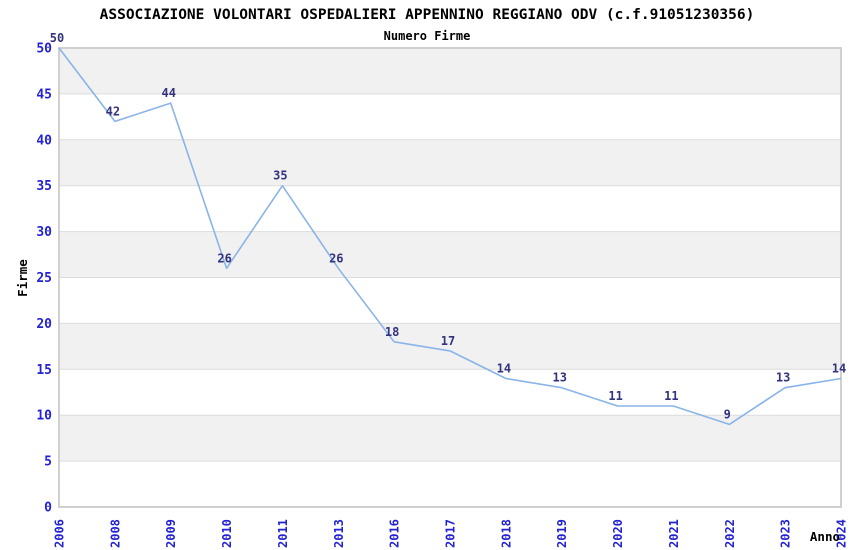 The image size is (850, 550). What do you see at coordinates (842, 533) in the screenshot?
I see `x-tick-label: 2024` at bounding box center [842, 533].